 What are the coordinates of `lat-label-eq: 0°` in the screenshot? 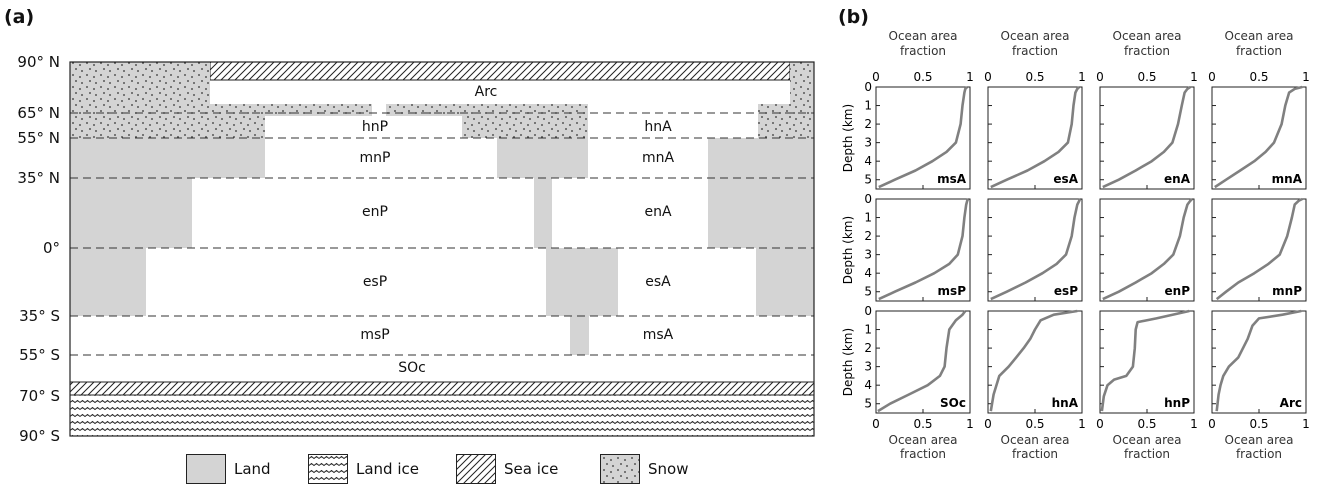 It's located at (51, 248).